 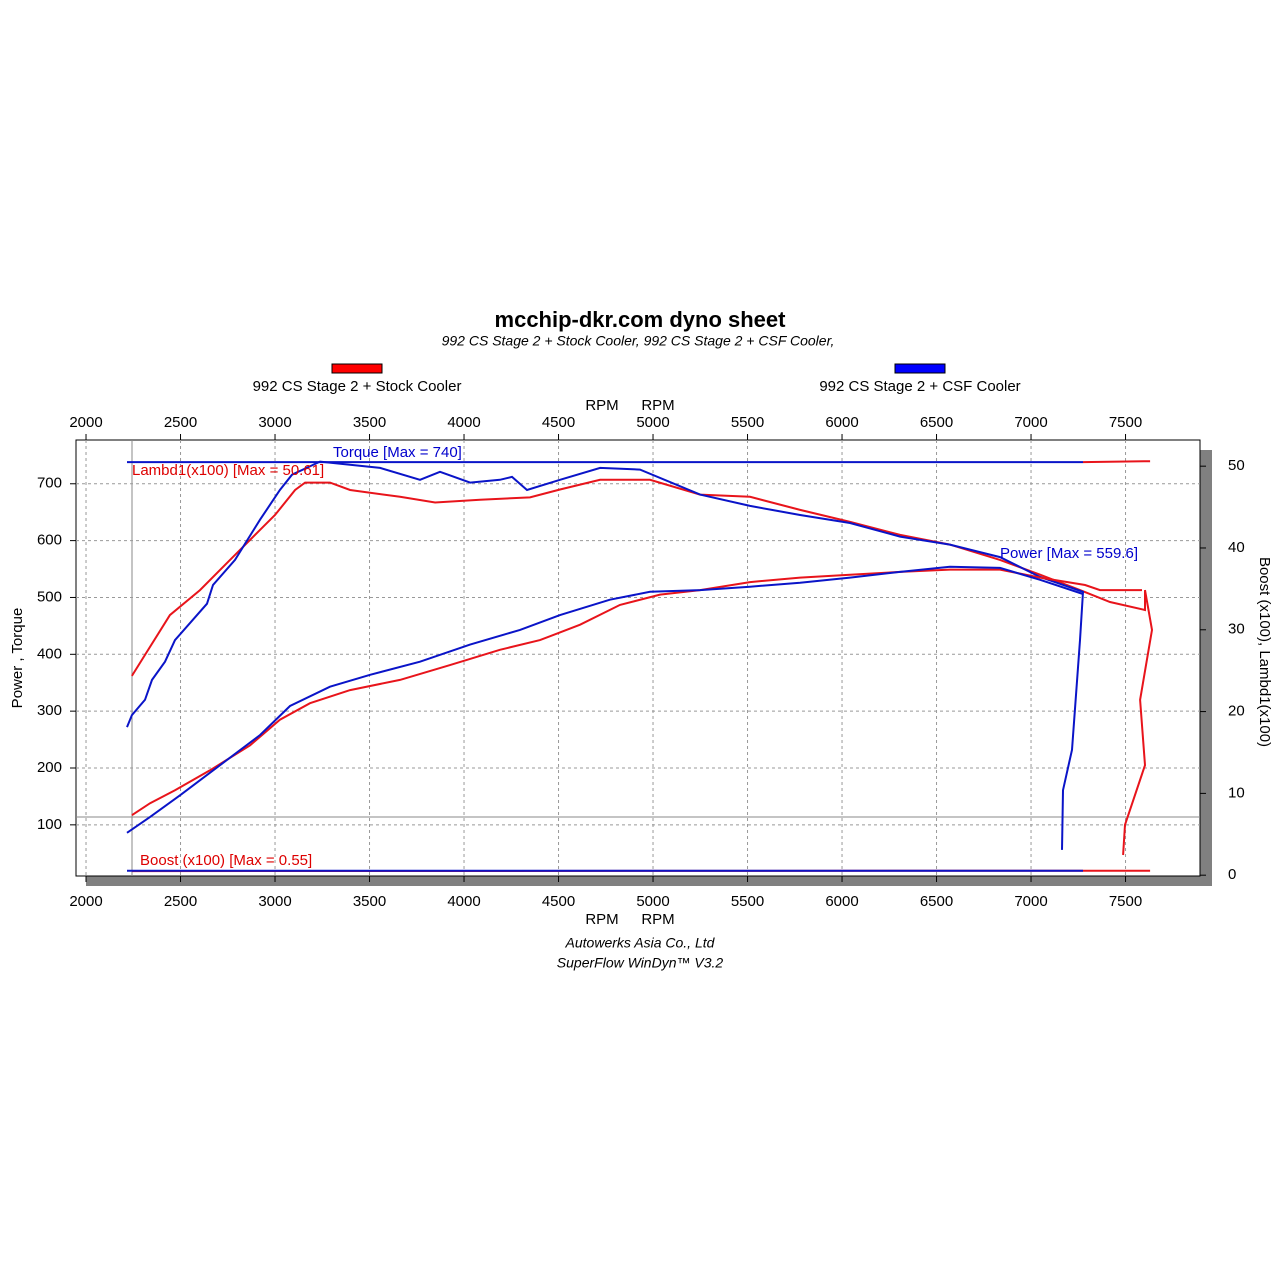 What do you see at coordinates (641, 319) in the screenshot?
I see `chart-title: mcchip-dkr.com dyno sheet` at bounding box center [641, 319].